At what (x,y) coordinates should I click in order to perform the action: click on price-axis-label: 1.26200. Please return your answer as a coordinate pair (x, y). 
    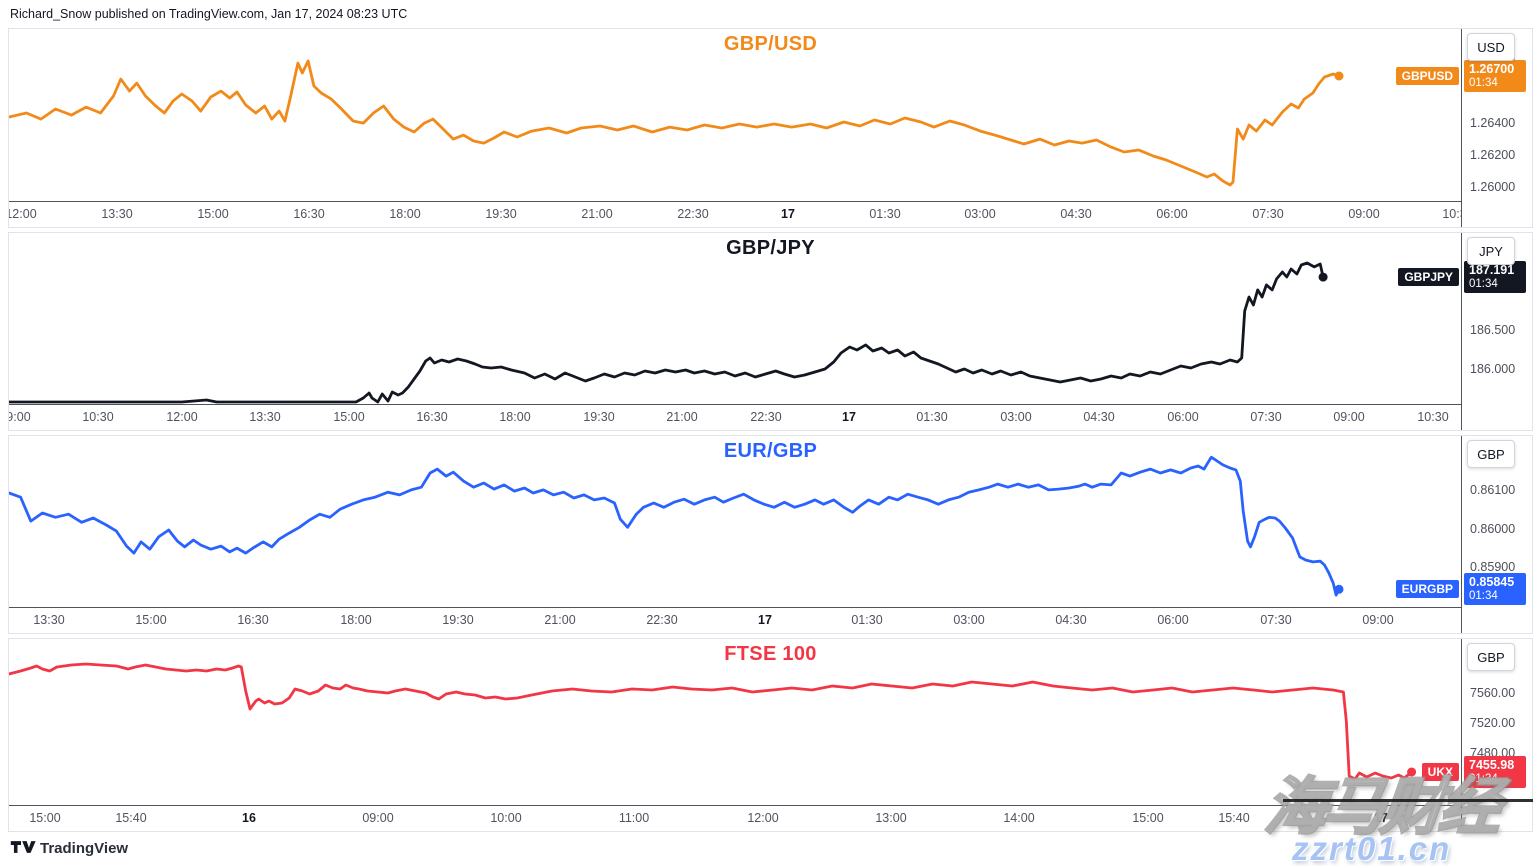
    Looking at the image, I should click on (1493, 155).